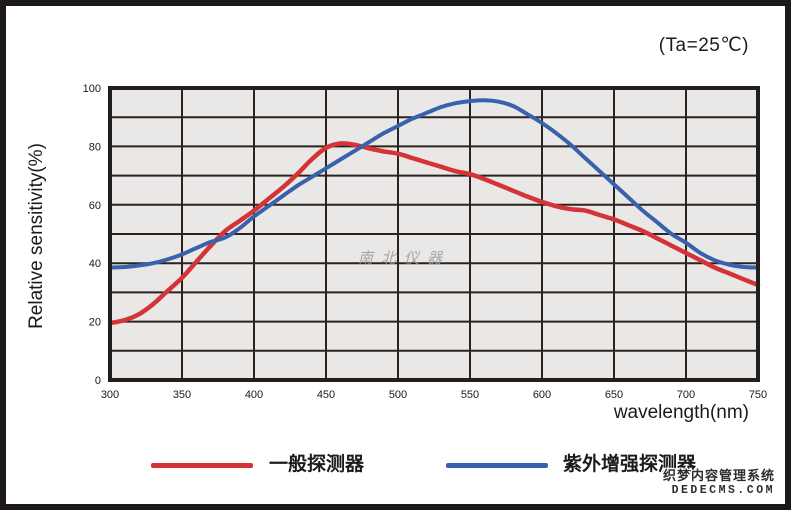 Image resolution: width=791 pixels, height=516 pixels. Describe the element at coordinates (758, 395) in the screenshot. I see `x-tick-label: 750` at that location.